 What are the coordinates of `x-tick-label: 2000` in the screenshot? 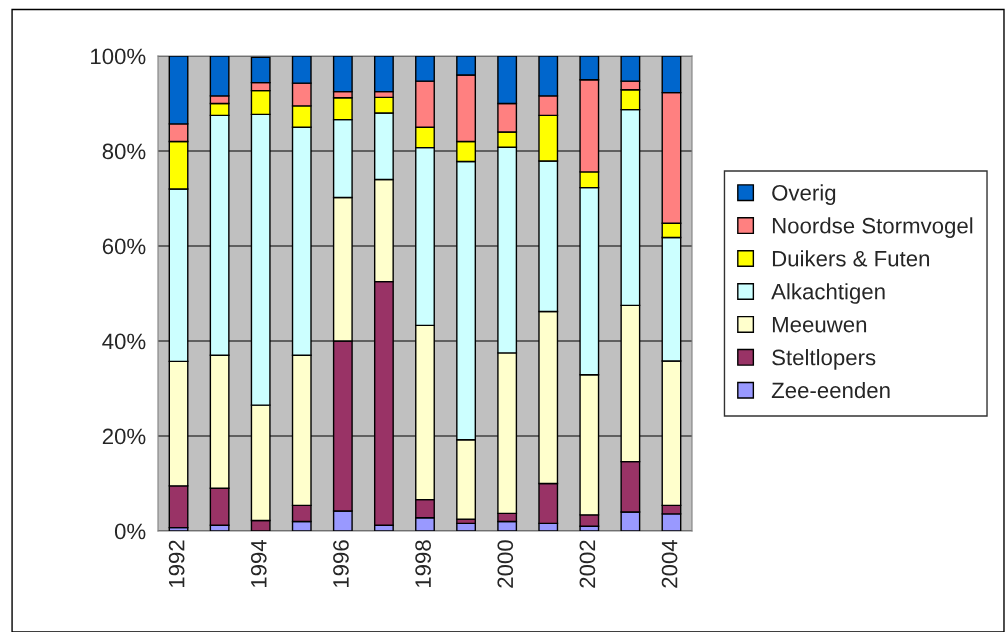 It's located at (505, 564).